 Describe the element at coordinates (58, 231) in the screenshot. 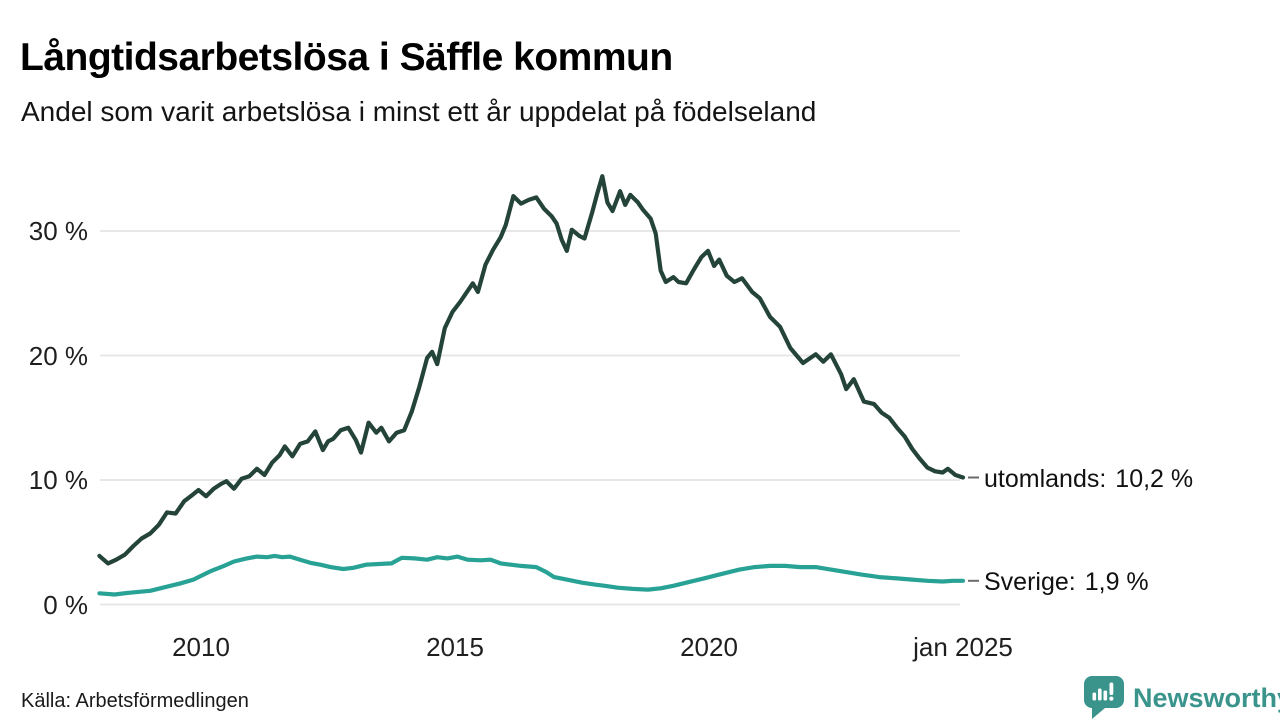

I see `y-axis-tick-label: 30 %` at that location.